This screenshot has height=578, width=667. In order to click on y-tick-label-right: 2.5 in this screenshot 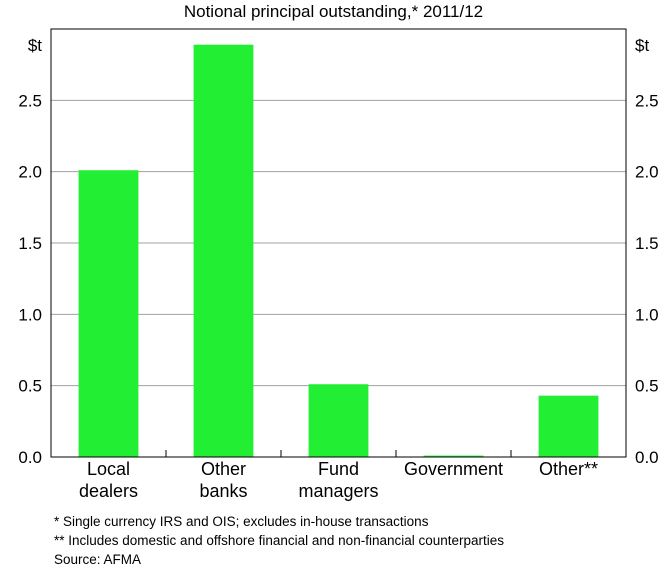, I will do `click(647, 100)`.